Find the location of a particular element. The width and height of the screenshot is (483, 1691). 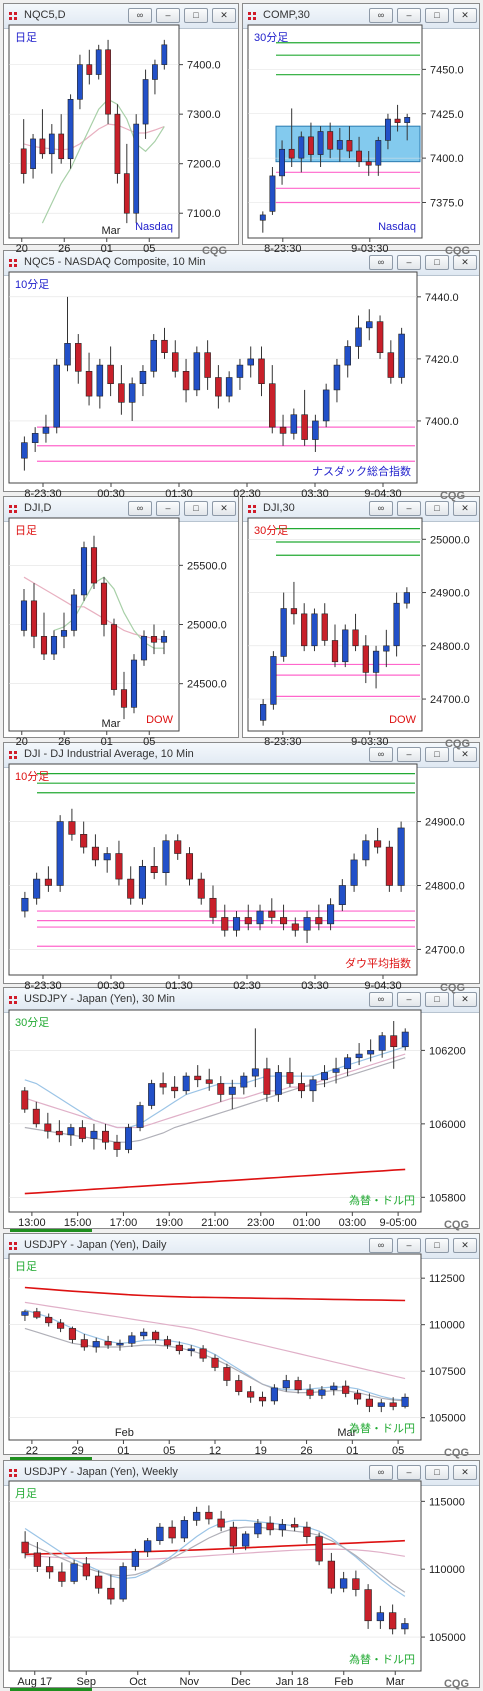

chart-window-dji-10min: DJI - DJ Industrial Average, 10 Min ∞ – □ ✕ is located at coordinates (241, 868).